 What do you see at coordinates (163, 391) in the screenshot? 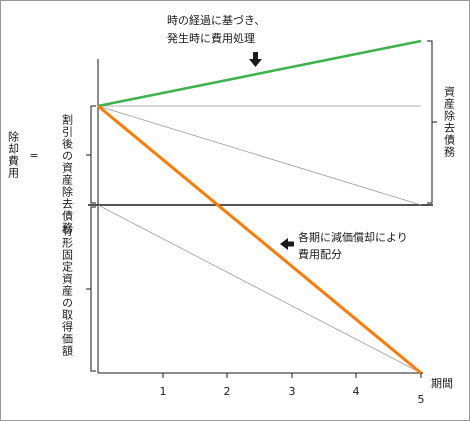
I see `x-tick-label-1: 1` at bounding box center [163, 391].